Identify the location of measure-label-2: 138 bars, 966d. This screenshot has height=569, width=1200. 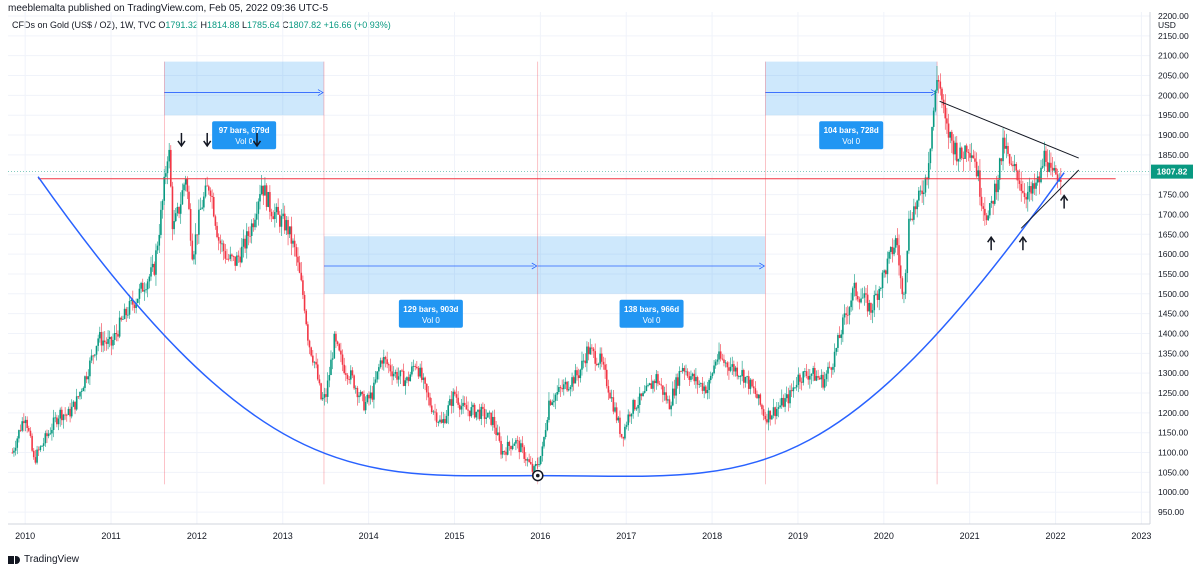
(651, 309).